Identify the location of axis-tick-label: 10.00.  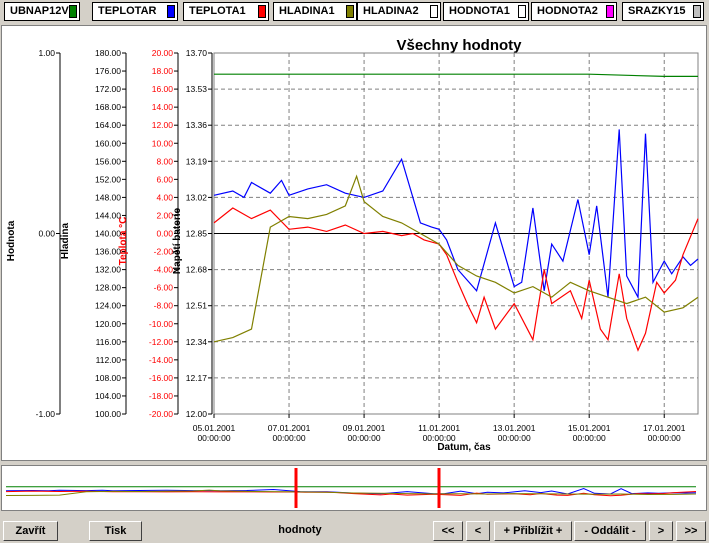
(163, 143).